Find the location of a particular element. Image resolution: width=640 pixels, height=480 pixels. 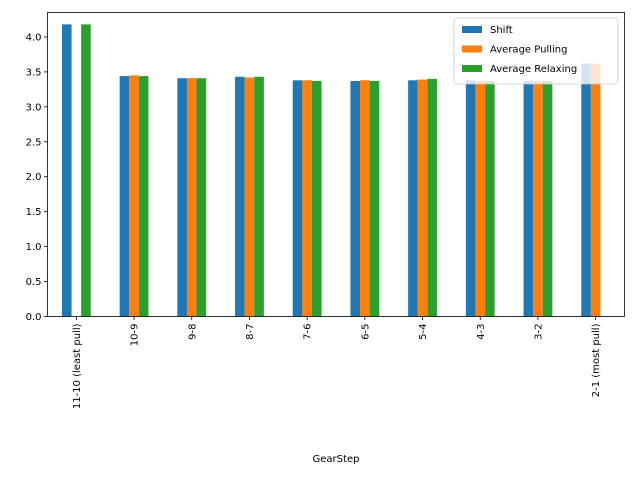

x-tick-label: 2-1 (most pull) is located at coordinates (596, 360).